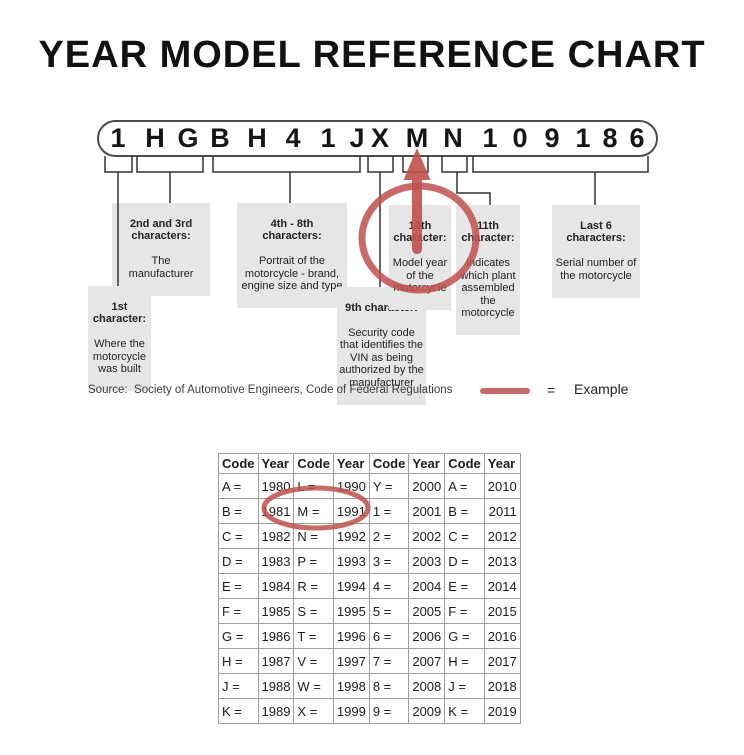 The width and height of the screenshot is (744, 755). What do you see at coordinates (313, 511) in the screenshot?
I see `code-cell: M =` at bounding box center [313, 511].